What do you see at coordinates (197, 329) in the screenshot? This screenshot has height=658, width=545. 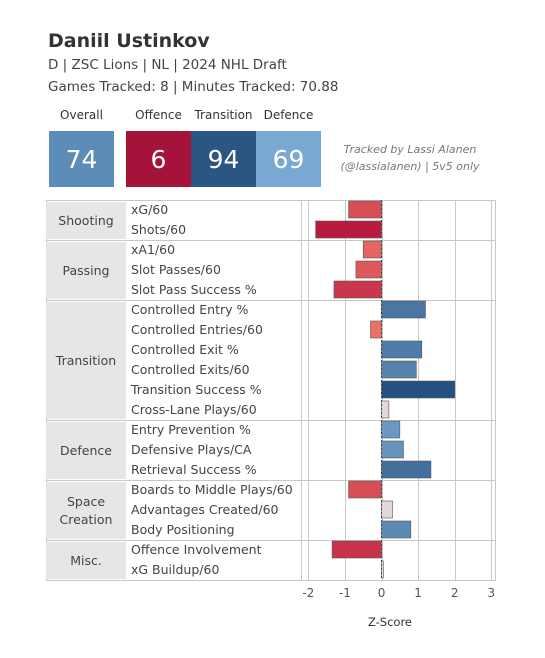 I see `metric-label: Controlled Entries/60` at bounding box center [197, 329].